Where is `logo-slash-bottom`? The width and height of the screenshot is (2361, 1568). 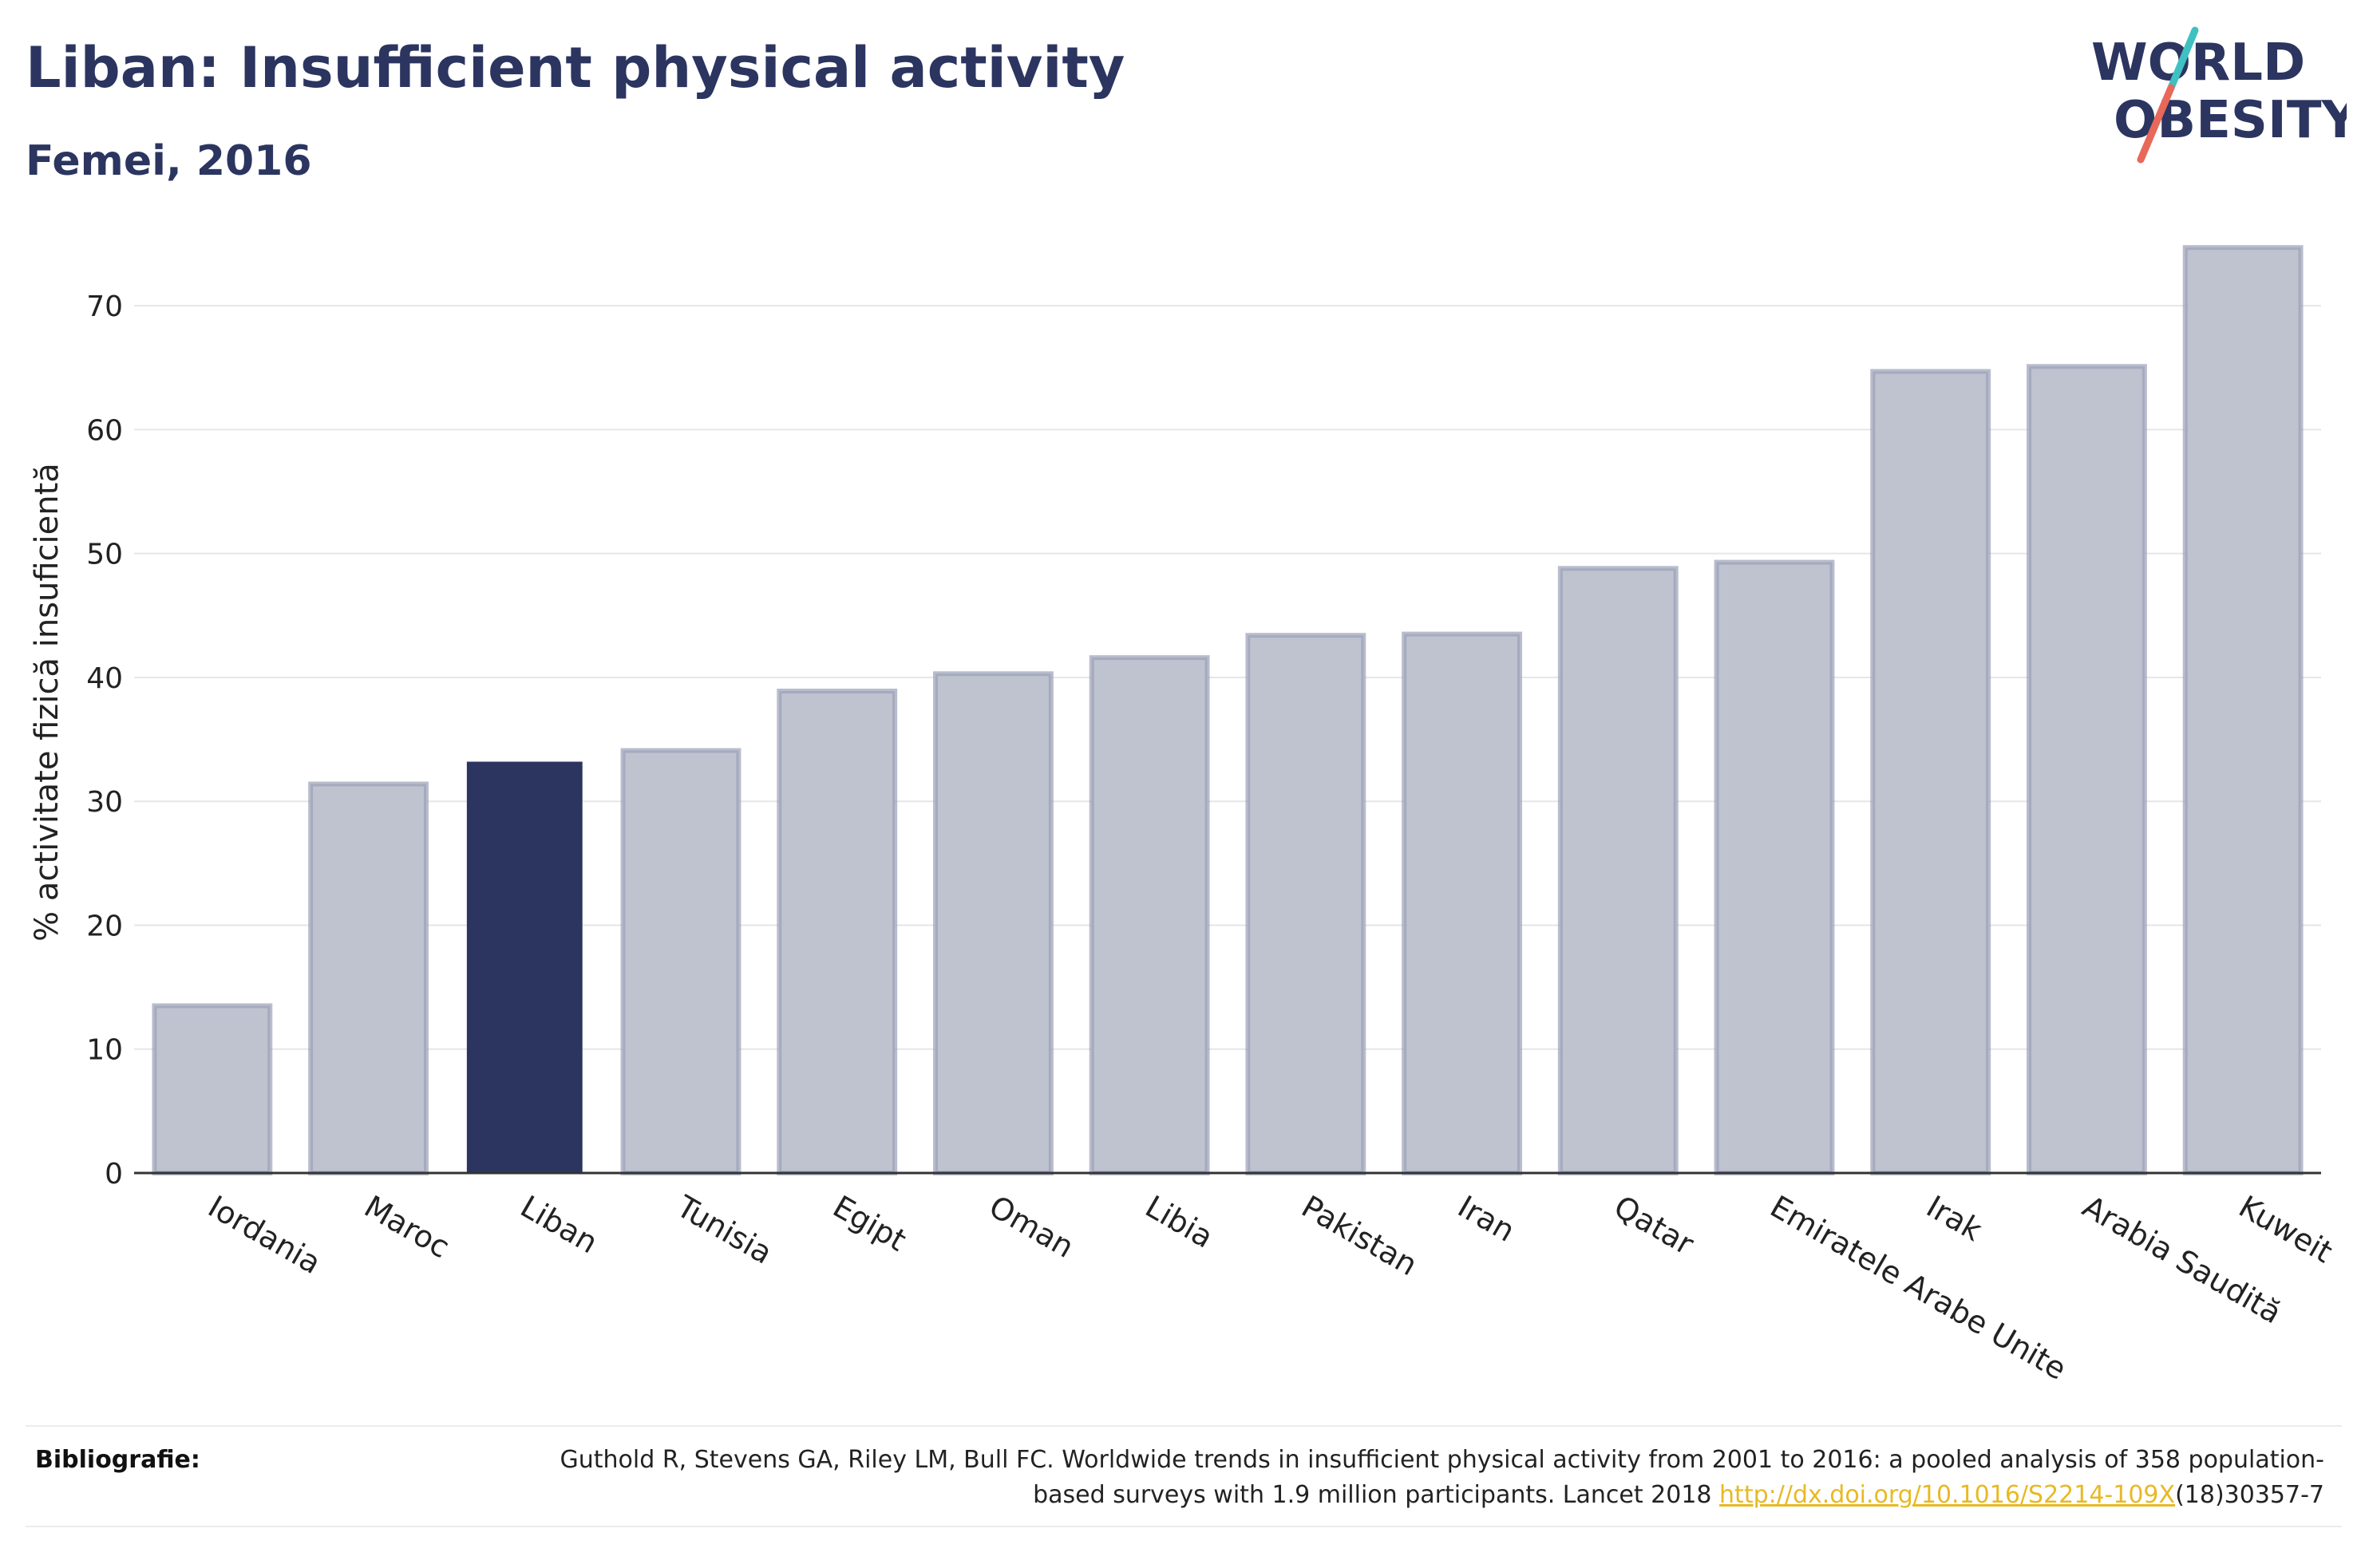
logo-slash-bottom is located at coordinates (2156, 124).